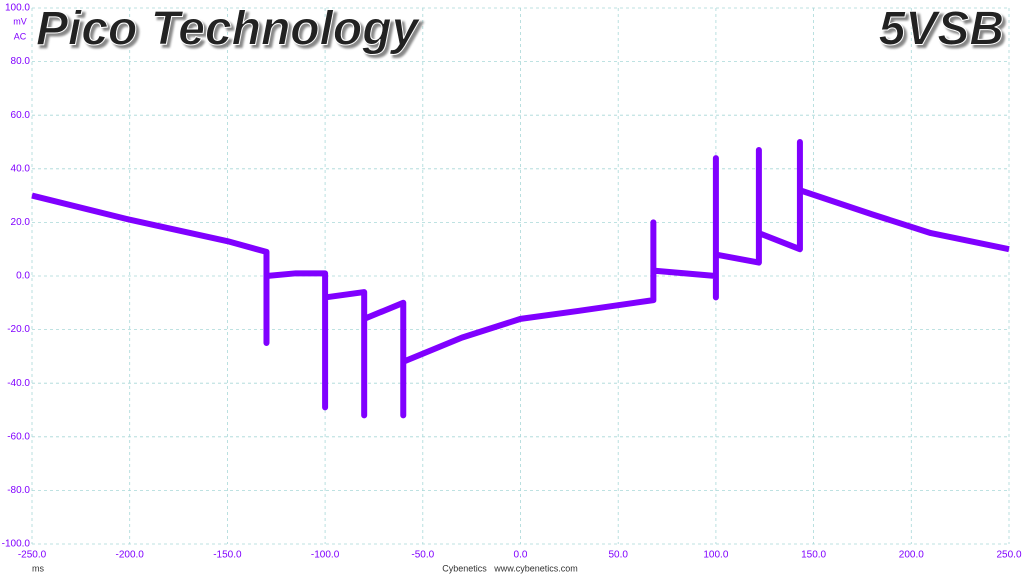 Image resolution: width=1024 pixels, height=576 pixels. What do you see at coordinates (21, 115) in the screenshot?
I see `y-tick-label: 60.0` at bounding box center [21, 115].